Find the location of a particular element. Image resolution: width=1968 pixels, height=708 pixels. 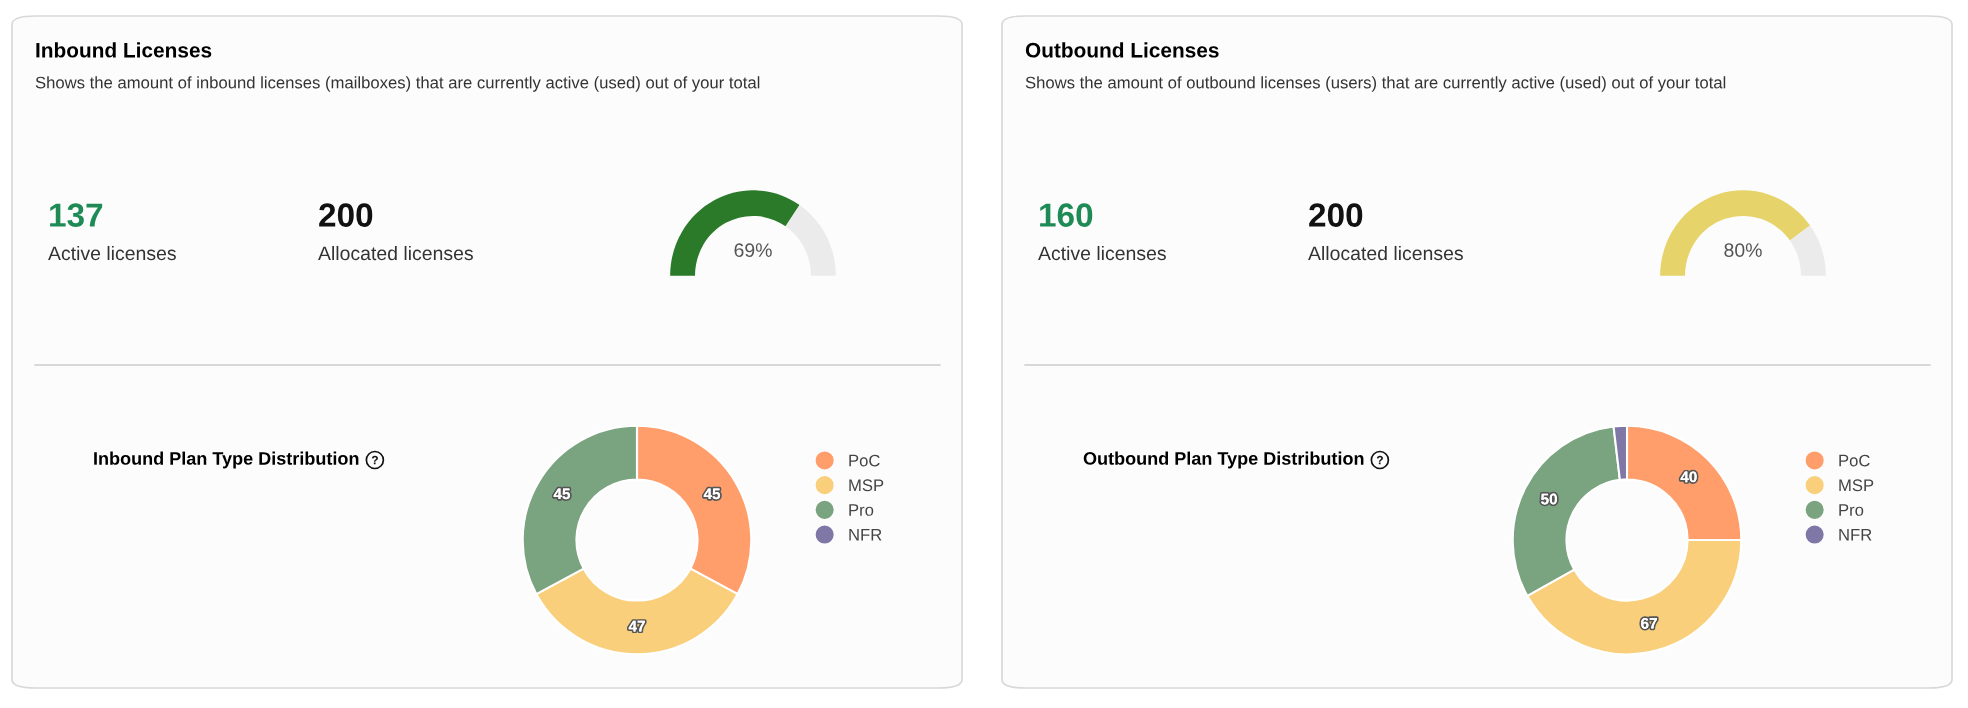

text: 160 is located at coordinates (1066, 215).